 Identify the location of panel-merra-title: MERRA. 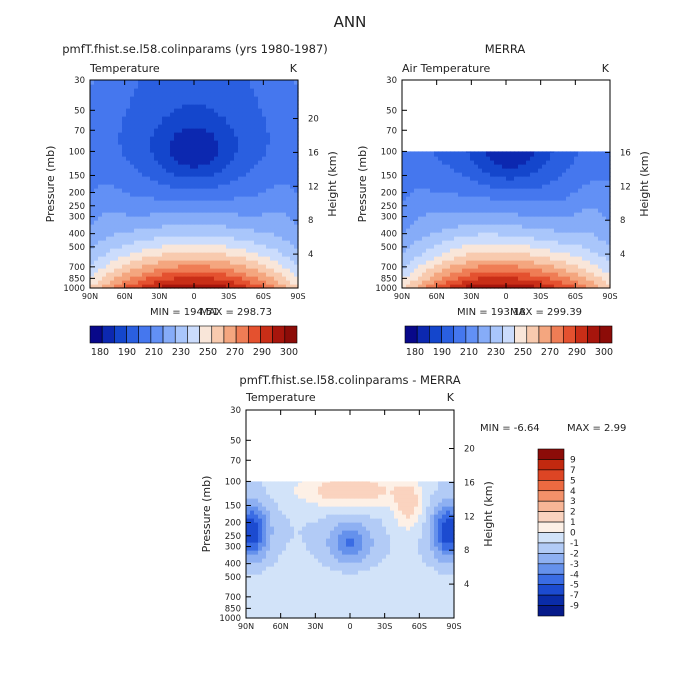
(505, 49).